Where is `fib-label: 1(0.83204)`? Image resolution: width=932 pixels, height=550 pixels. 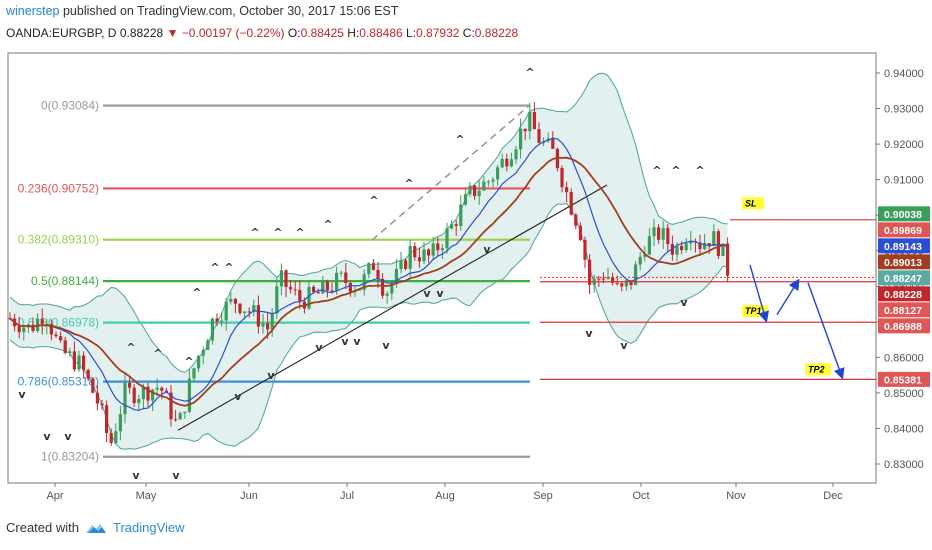 fib-label: 1(0.83204) is located at coordinates (70, 457).